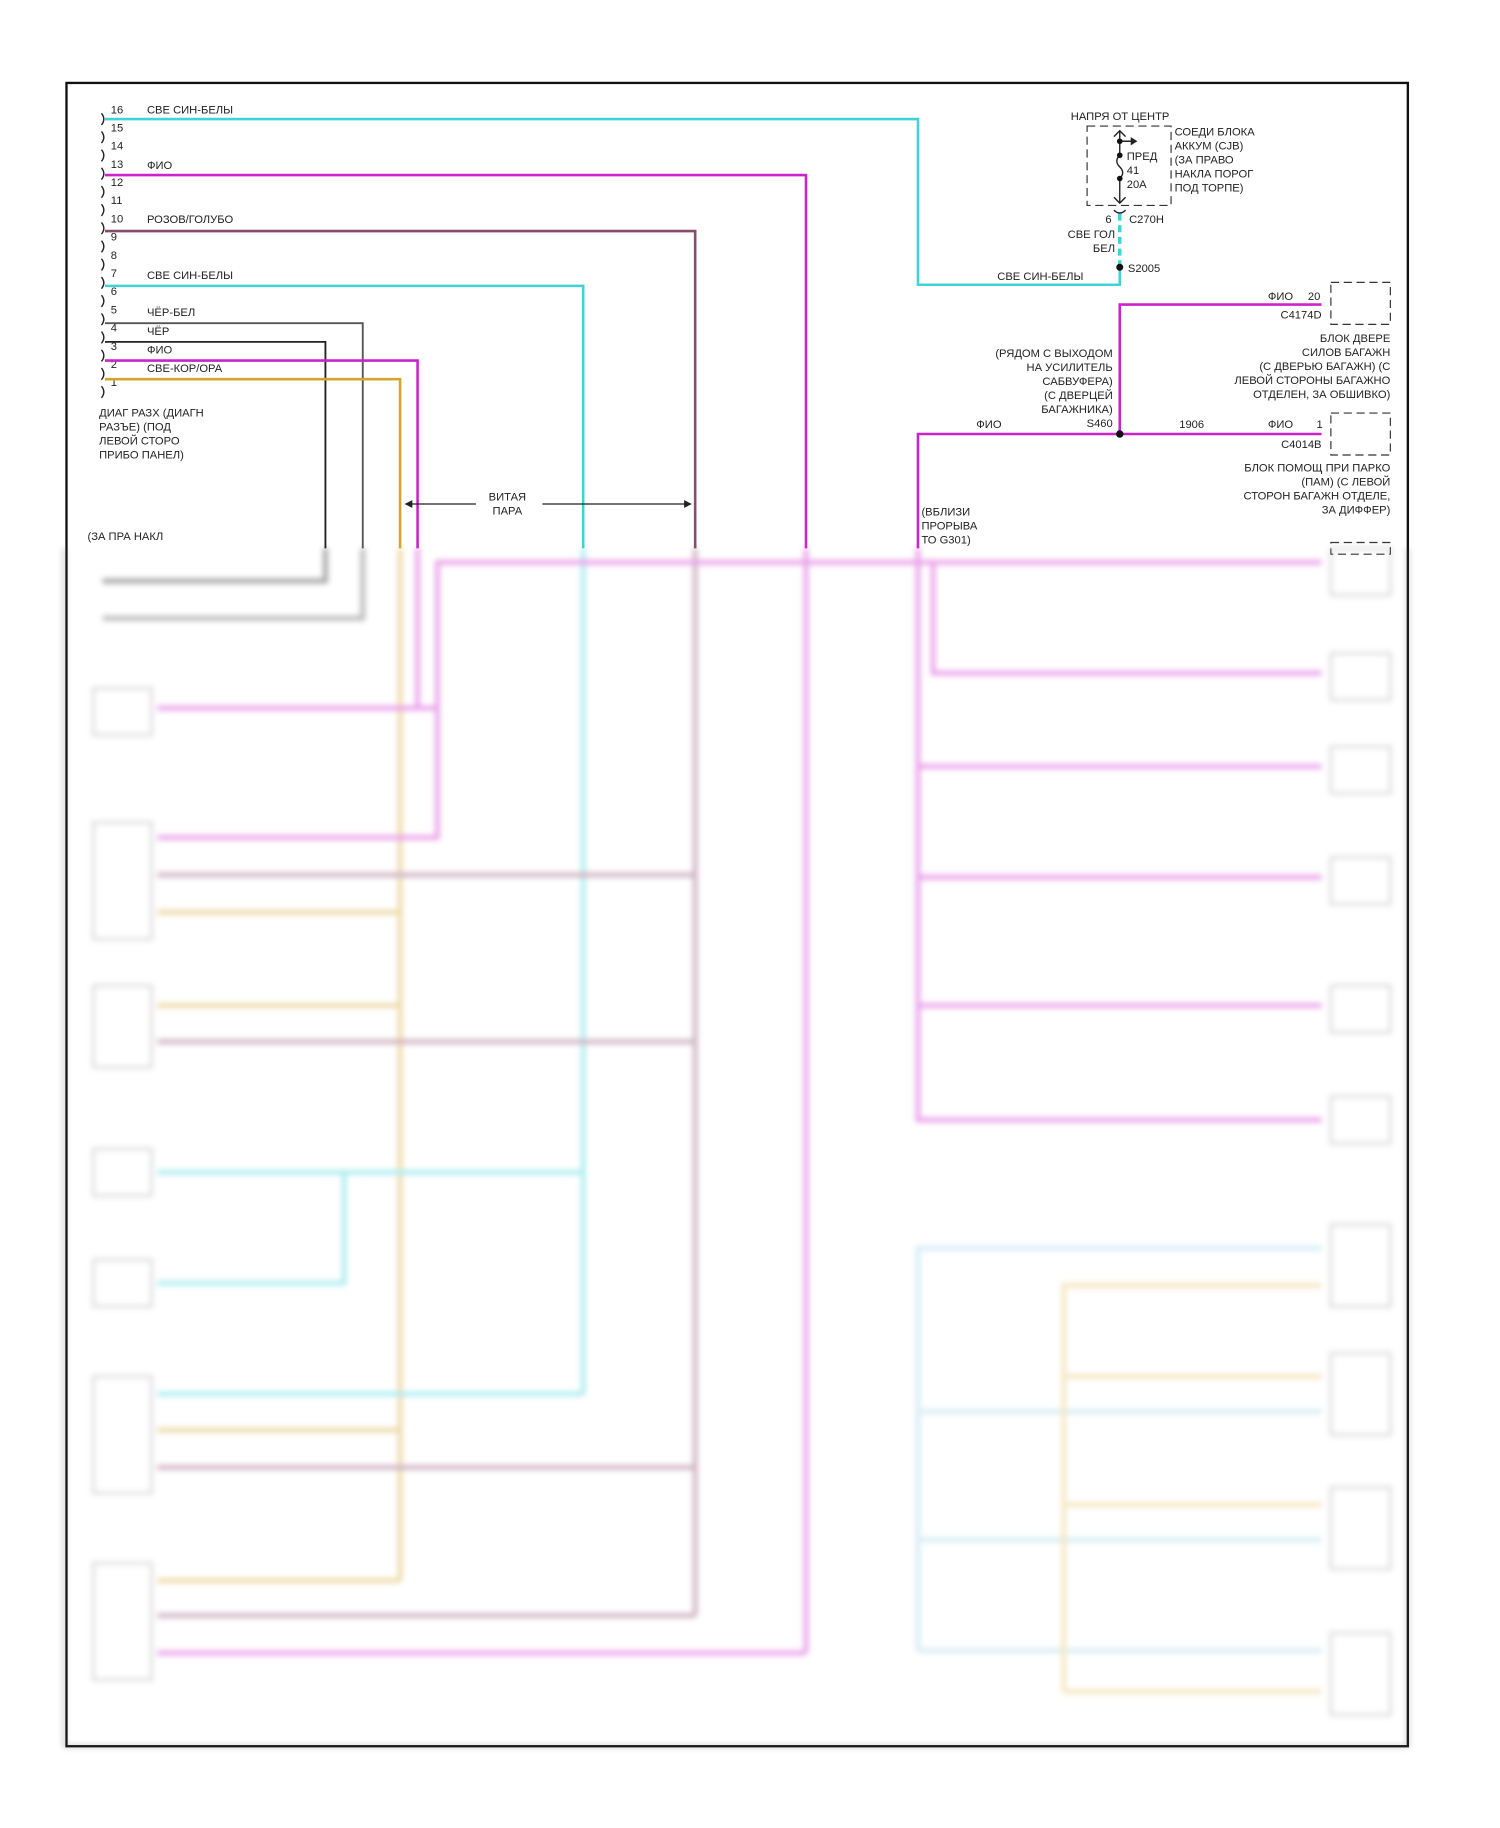 The image size is (1500, 1828). Describe the element at coordinates (1204, 160) in the screenshot. I see `svg-text: (ЗА ПРАВО` at that location.